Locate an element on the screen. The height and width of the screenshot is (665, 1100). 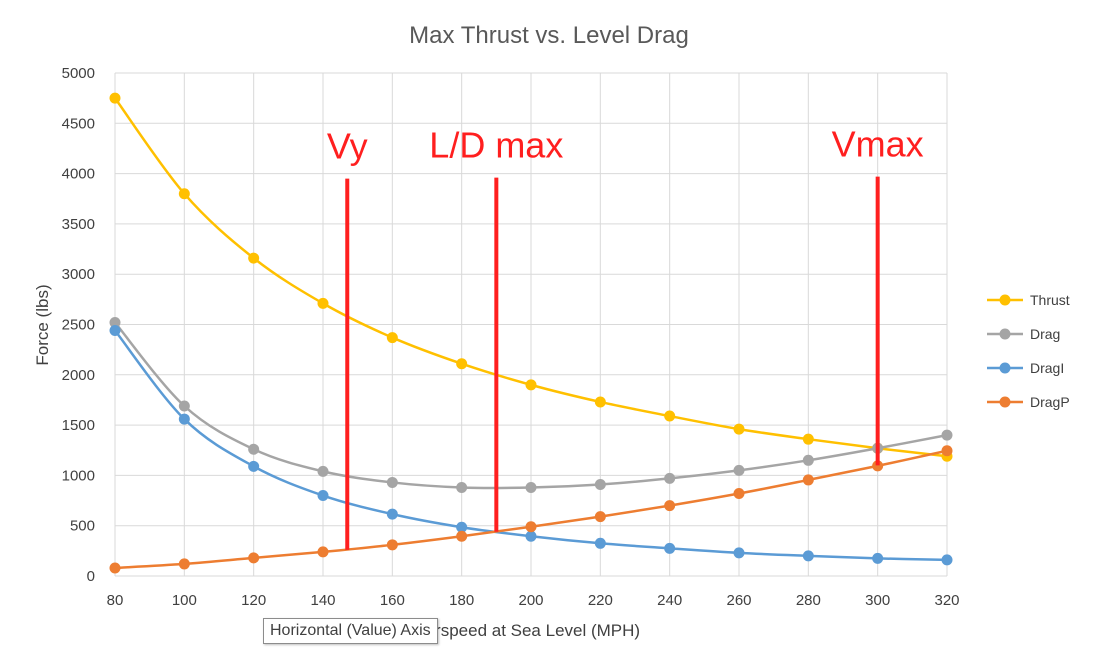
legend-label: Thrust is located at coordinates (1050, 300).